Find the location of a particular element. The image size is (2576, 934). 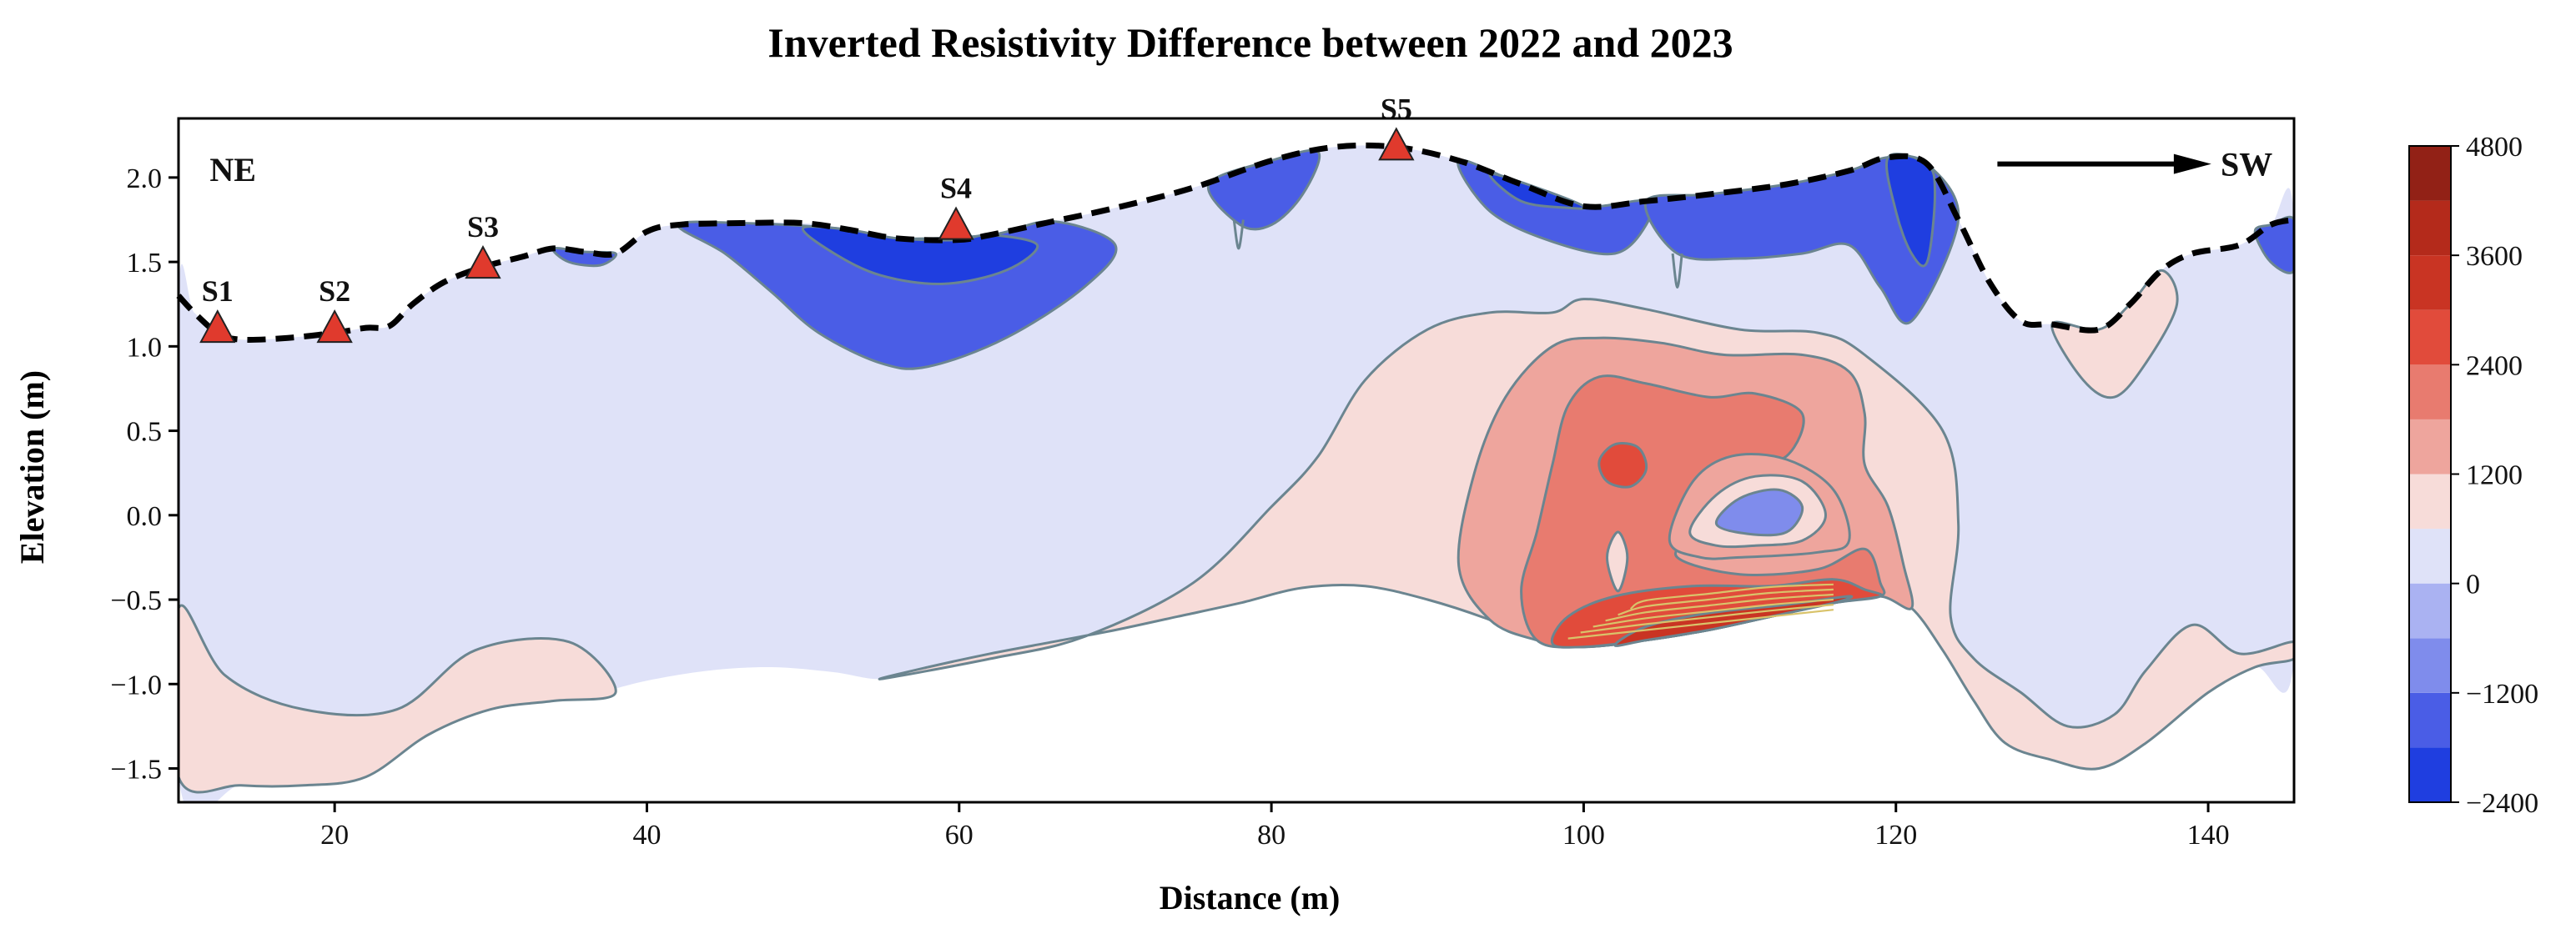

x-tick-label: 140 is located at coordinates (2208, 835).